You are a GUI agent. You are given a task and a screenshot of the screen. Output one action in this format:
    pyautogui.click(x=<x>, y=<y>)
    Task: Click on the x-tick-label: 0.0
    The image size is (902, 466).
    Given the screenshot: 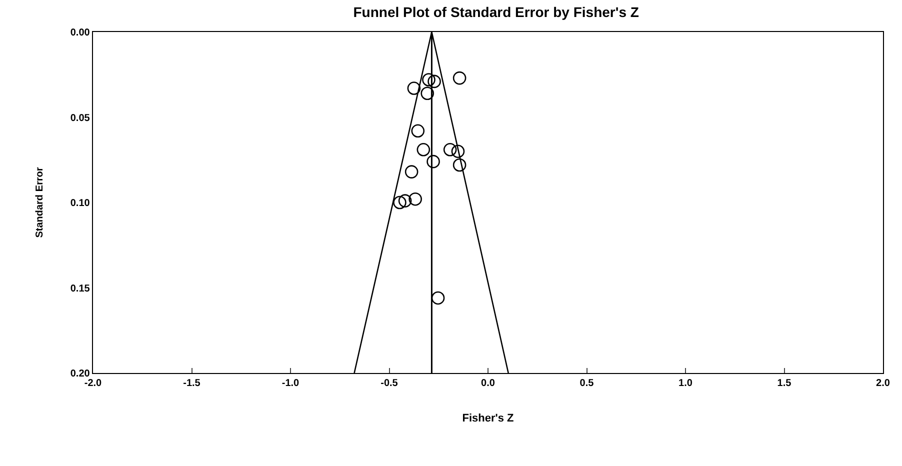 What is the action you would take?
    pyautogui.click(x=488, y=384)
    